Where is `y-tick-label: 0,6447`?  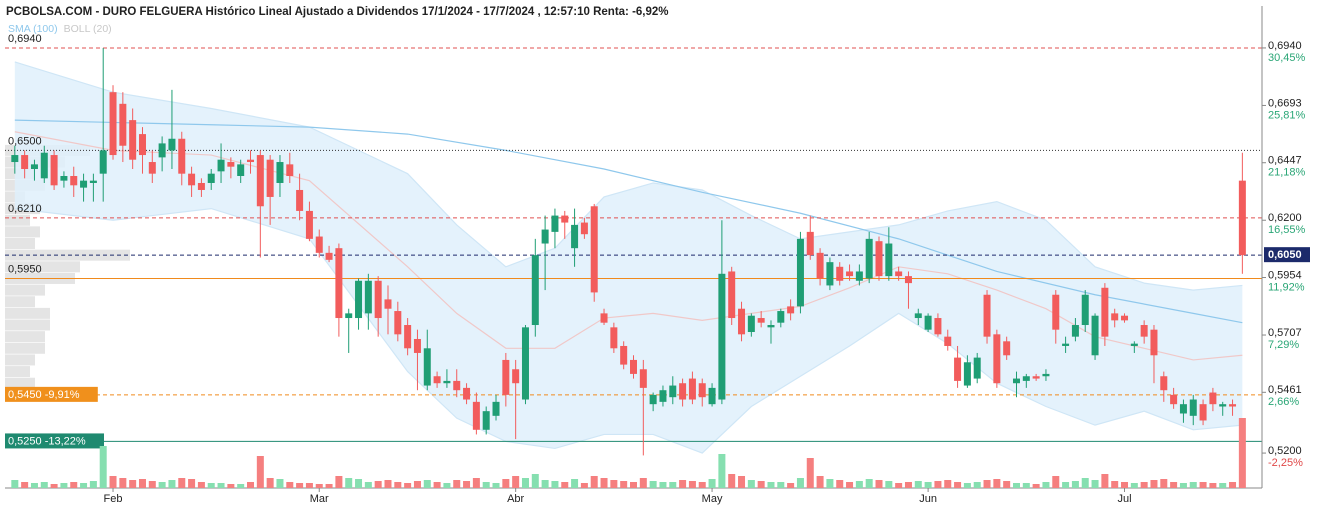
y-tick-label: 0,6447 is located at coordinates (1285, 161).